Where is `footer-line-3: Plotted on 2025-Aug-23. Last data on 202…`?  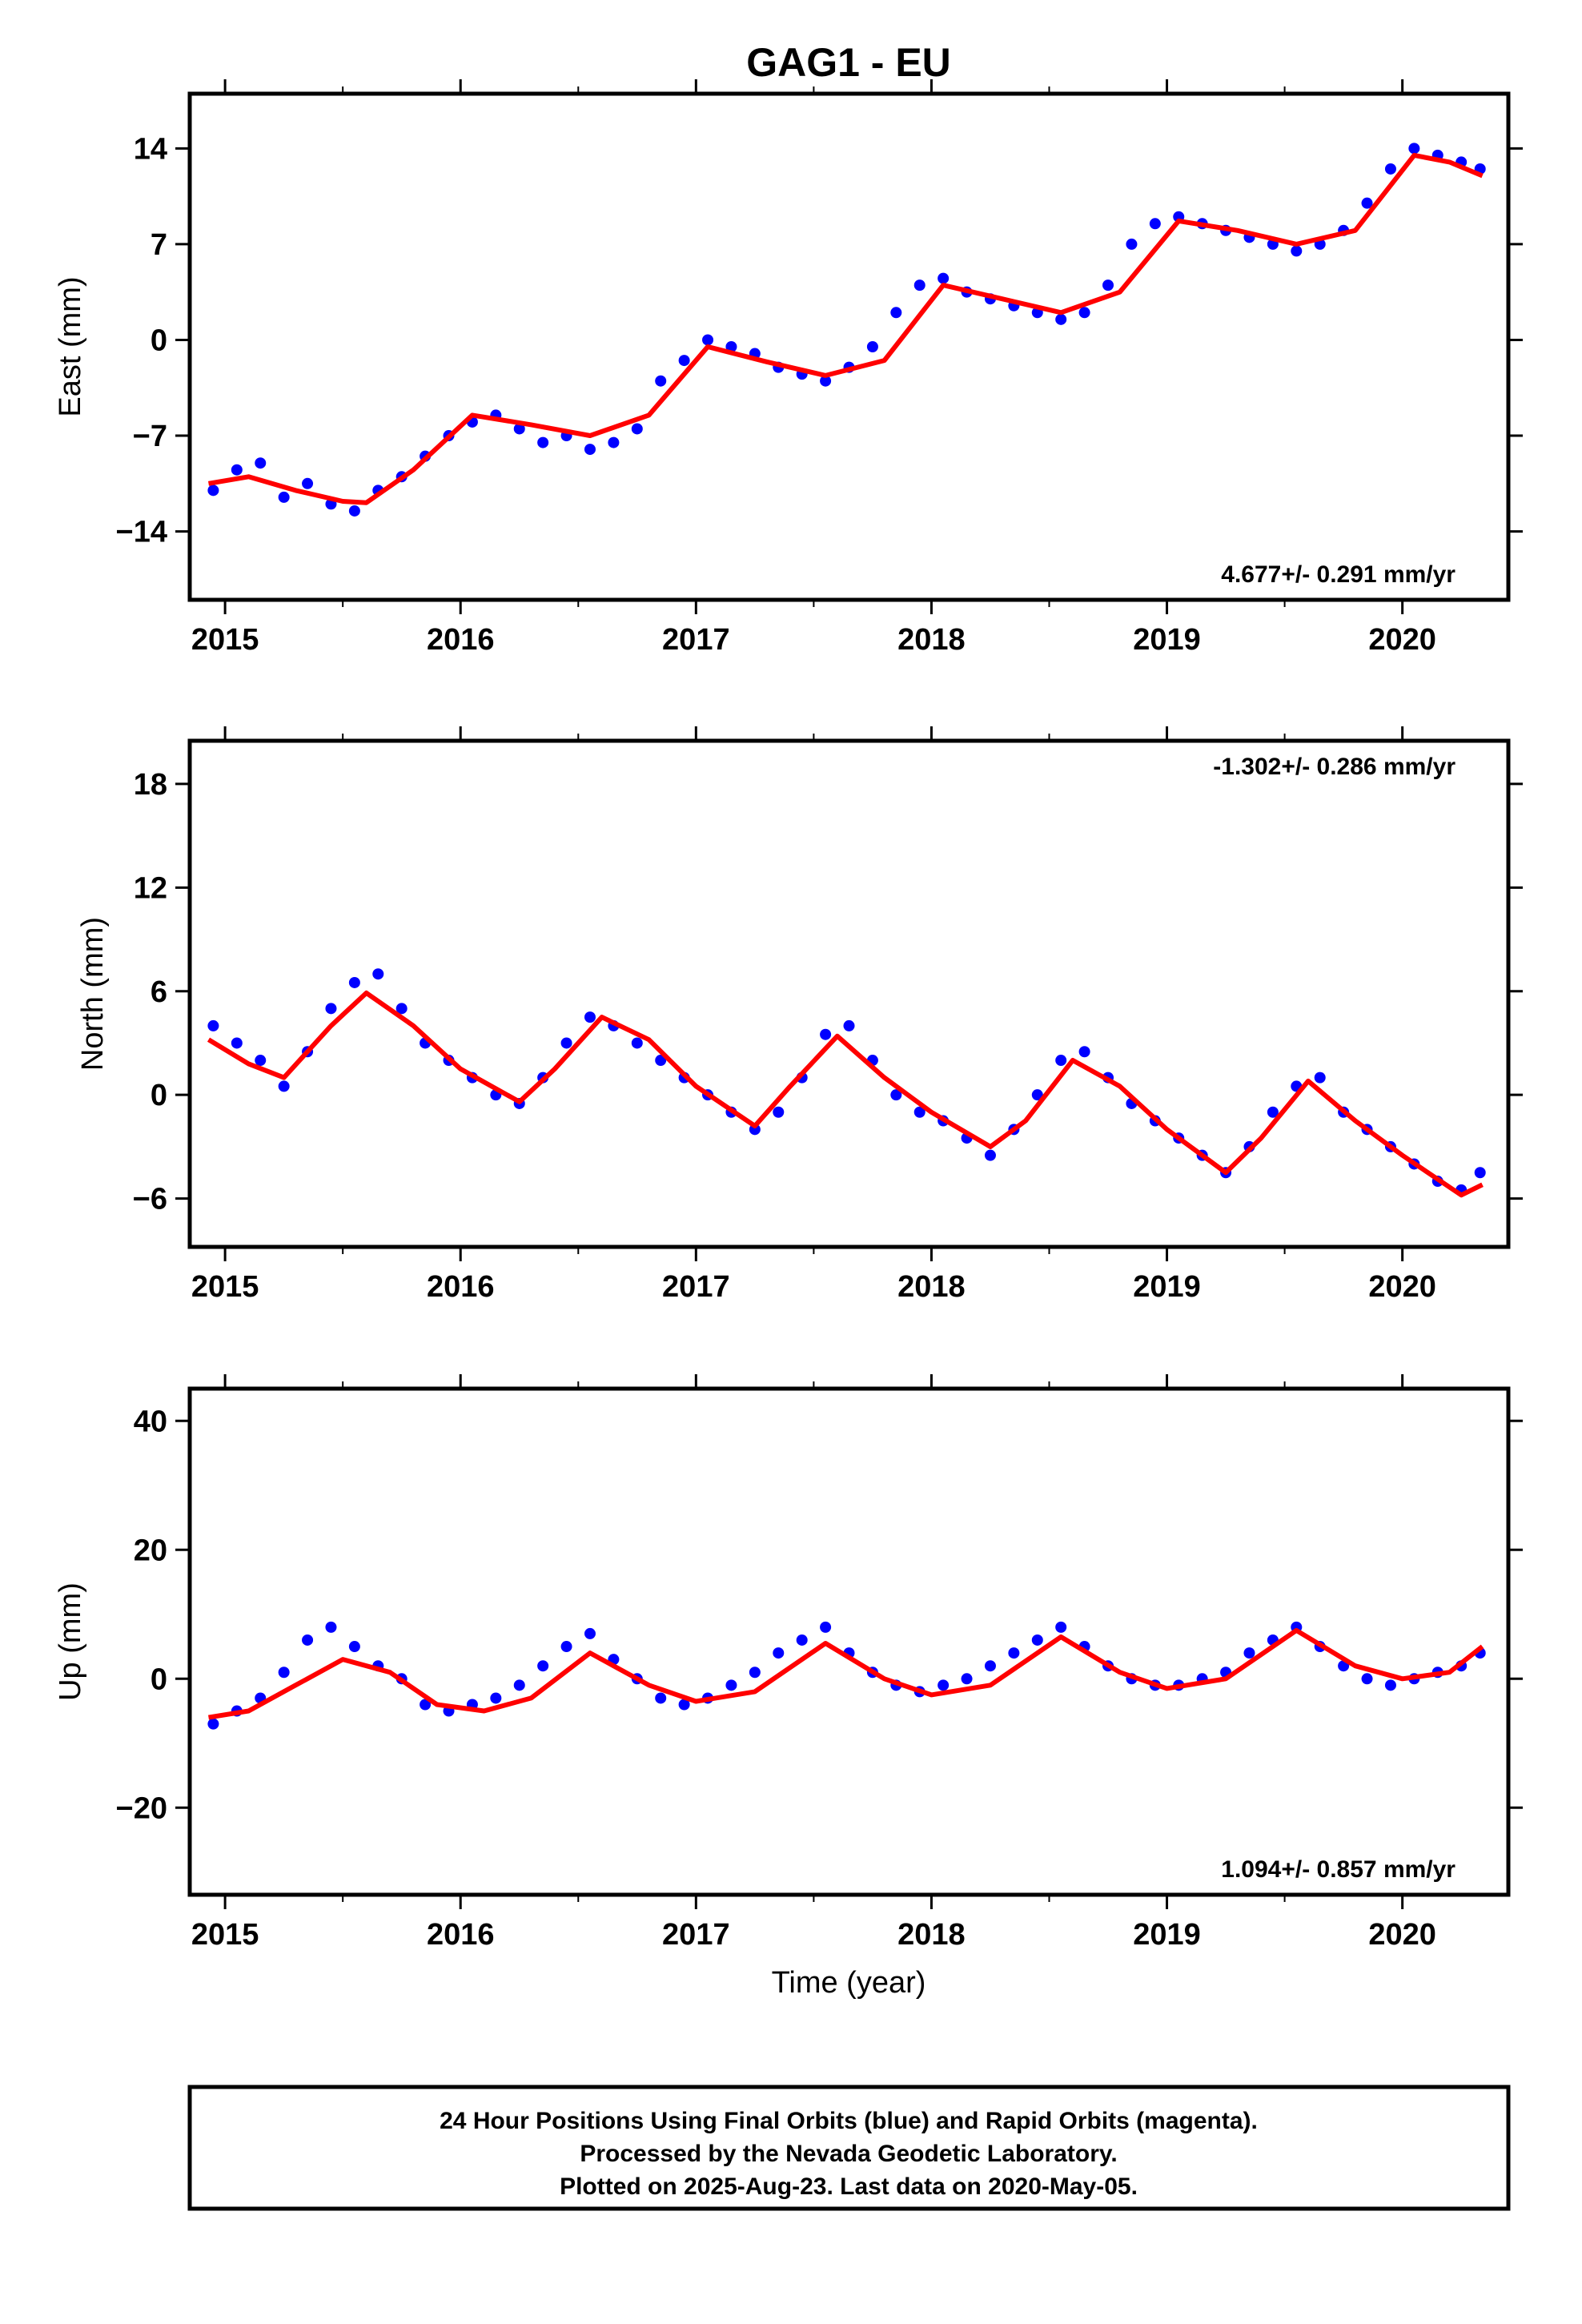
footer-line-3: Plotted on 2025-Aug-23. Last data on 202… is located at coordinates (849, 2186).